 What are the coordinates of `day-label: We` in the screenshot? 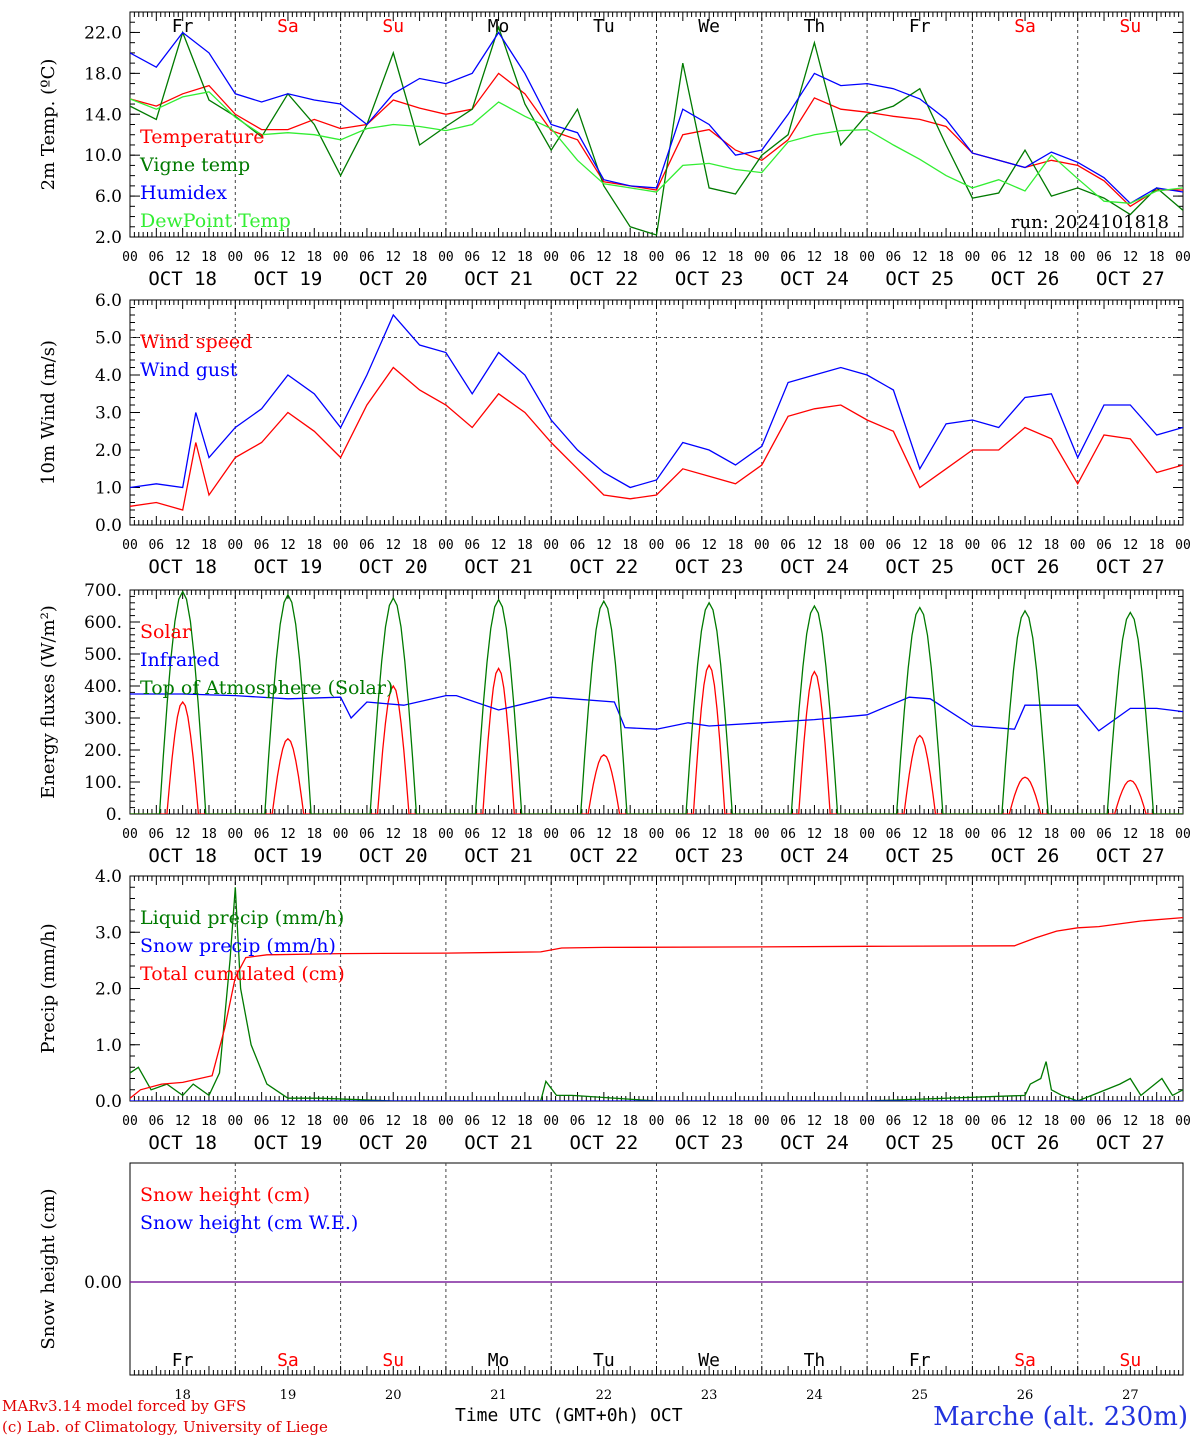 It's located at (709, 1360).